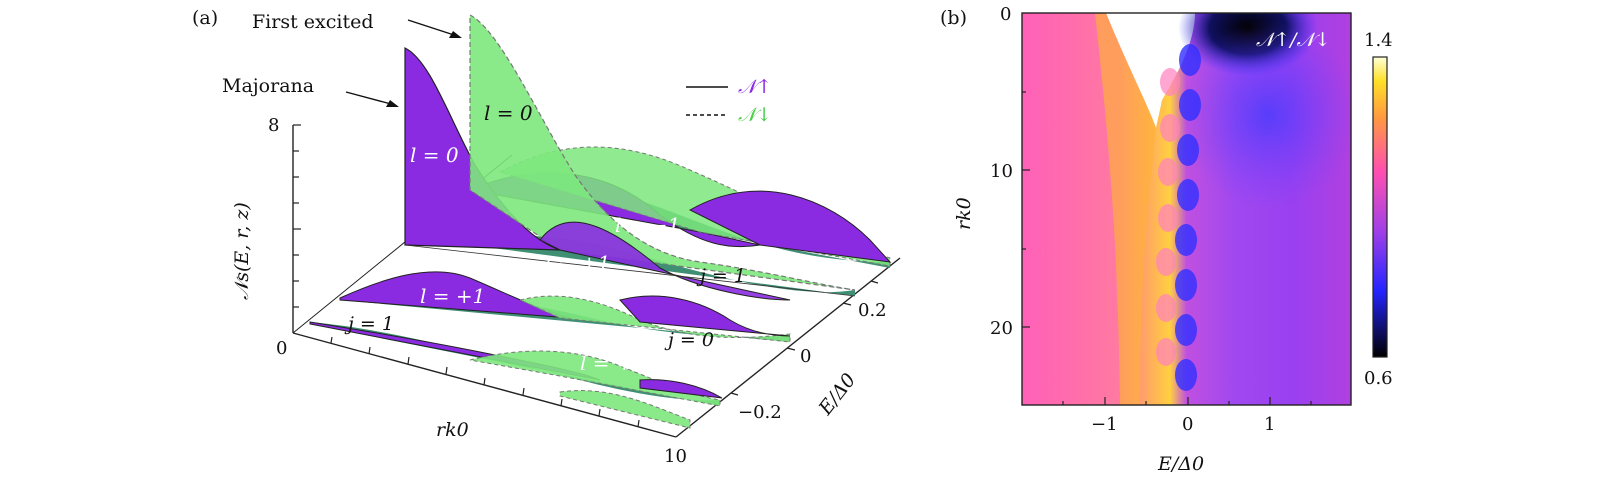 This screenshot has height=489, width=1600. What do you see at coordinates (675, 456) in the screenshot?
I see `x-tick-10: 10` at bounding box center [675, 456].